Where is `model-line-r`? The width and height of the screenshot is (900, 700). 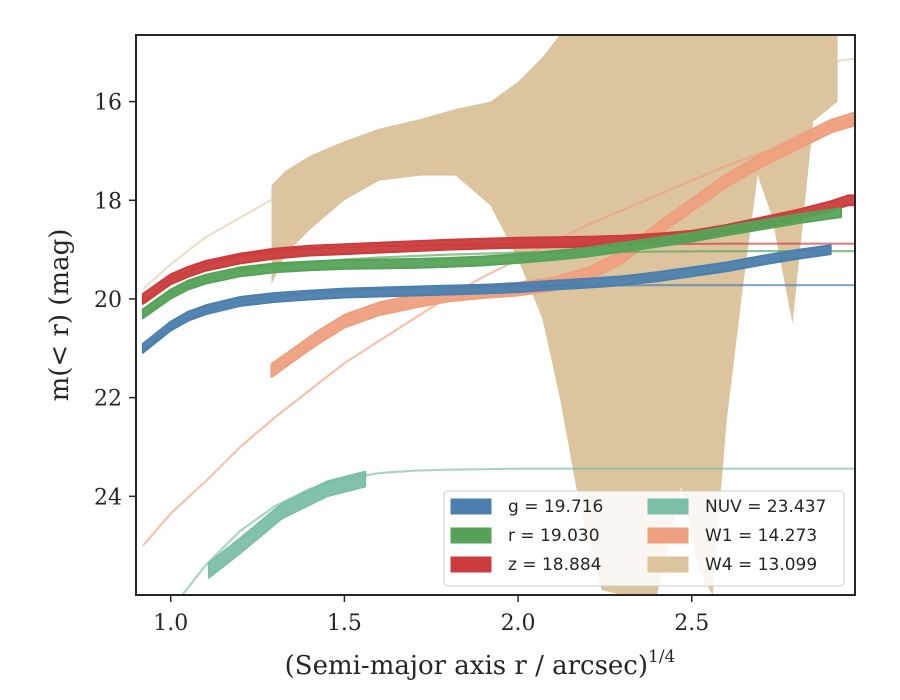 model-line-r is located at coordinates (498, 284).